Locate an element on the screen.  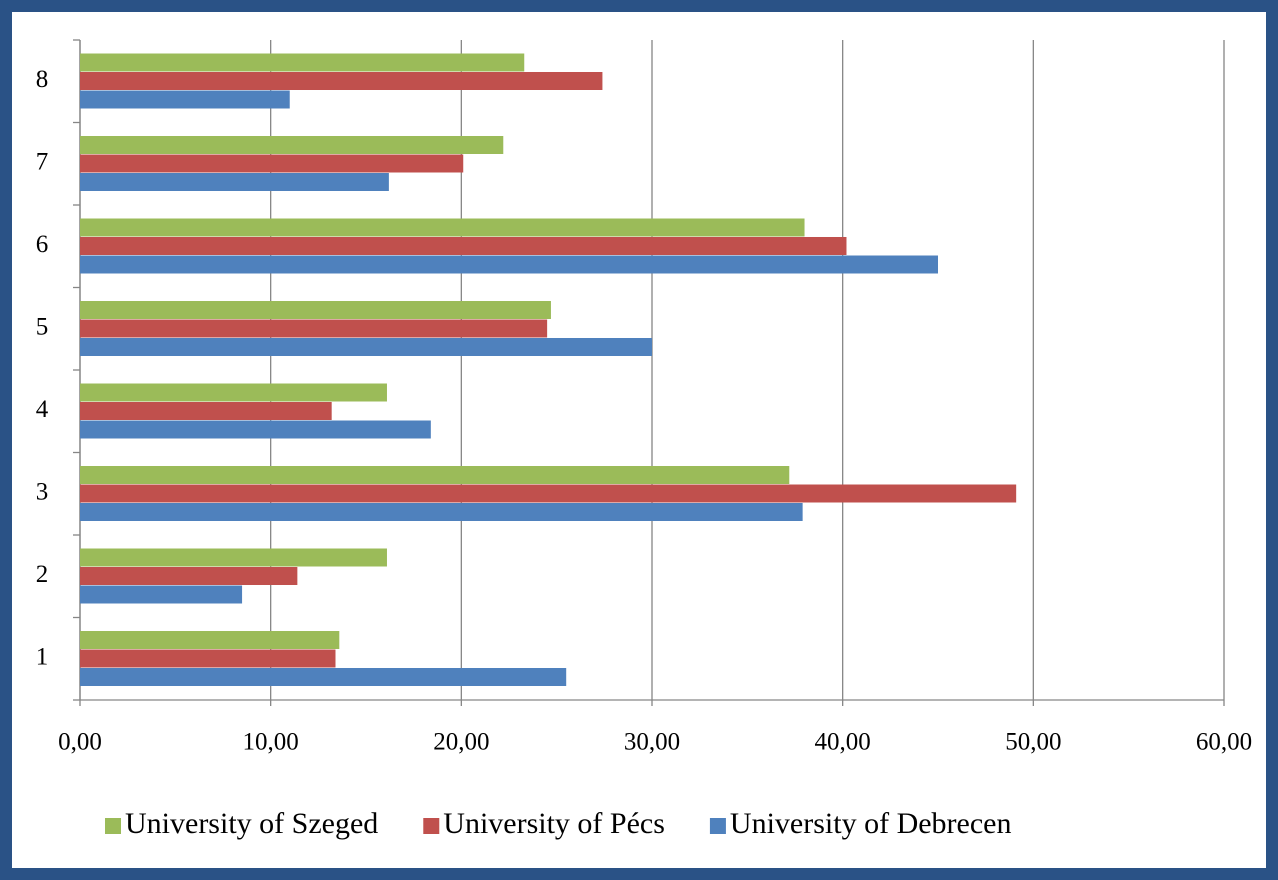
y-tick-label: 1 is located at coordinates (42, 656).